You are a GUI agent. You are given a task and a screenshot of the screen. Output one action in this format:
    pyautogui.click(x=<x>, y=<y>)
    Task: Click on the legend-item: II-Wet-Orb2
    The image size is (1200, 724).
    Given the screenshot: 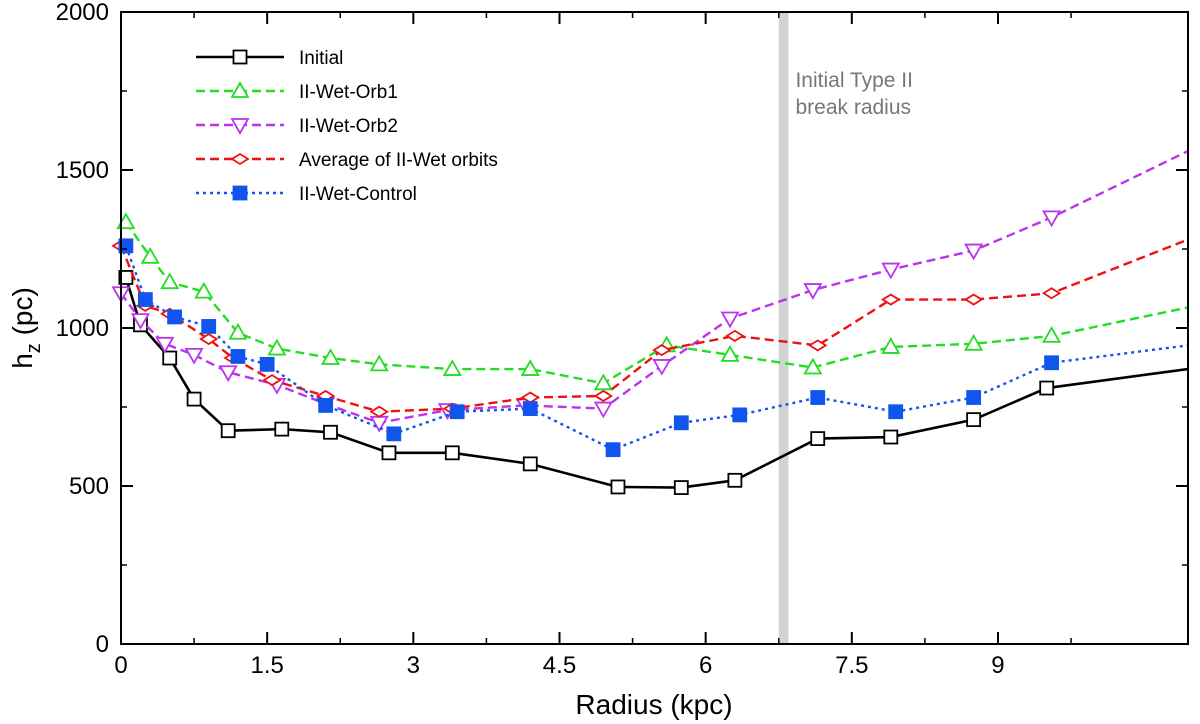 What is the action you would take?
    pyautogui.click(x=297, y=126)
    